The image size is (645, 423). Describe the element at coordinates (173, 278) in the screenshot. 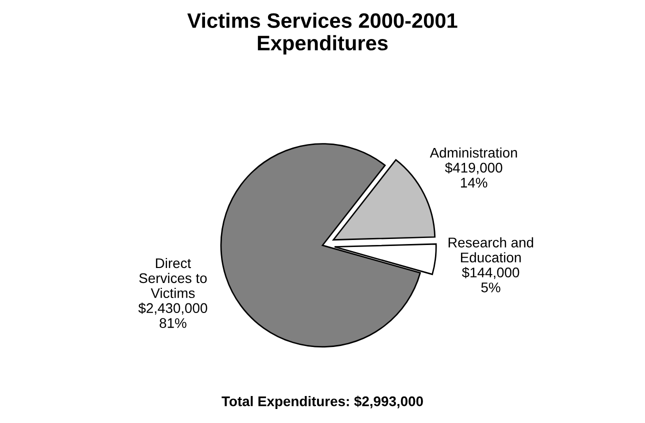

I see `slice-label: Direct Services to Victims` at that location.